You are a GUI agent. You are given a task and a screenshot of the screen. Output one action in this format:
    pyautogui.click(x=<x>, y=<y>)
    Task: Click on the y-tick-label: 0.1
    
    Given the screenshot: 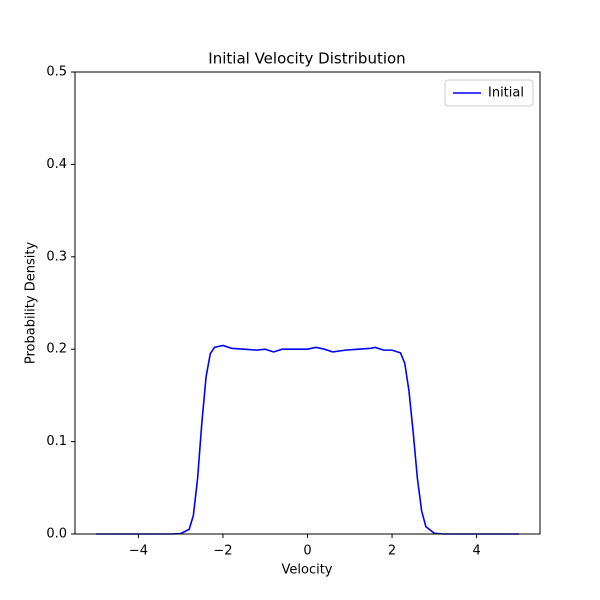 What is the action you would take?
    pyautogui.click(x=56, y=441)
    